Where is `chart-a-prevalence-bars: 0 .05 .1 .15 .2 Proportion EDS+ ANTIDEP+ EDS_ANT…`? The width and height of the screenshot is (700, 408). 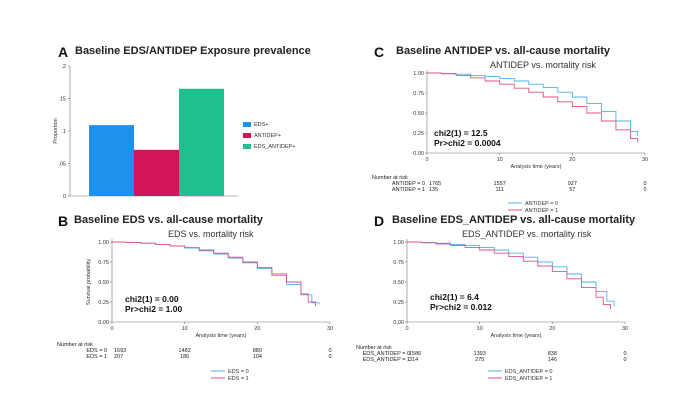
chart-a-prevalence-bars: 0 .05 .1 .15 .2 Proportion EDS+ ANTIDEP+ EDS_ANT… is located at coordinates (174, 132).